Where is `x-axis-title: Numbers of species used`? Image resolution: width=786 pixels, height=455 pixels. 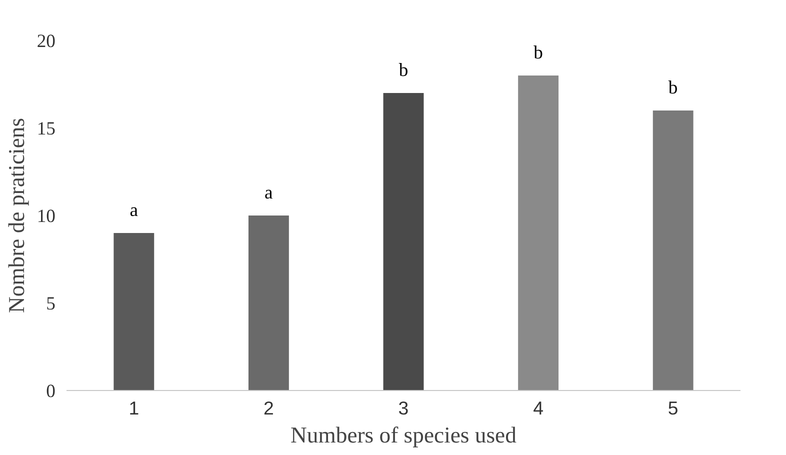 x-axis-title: Numbers of species used is located at coordinates (404, 435).